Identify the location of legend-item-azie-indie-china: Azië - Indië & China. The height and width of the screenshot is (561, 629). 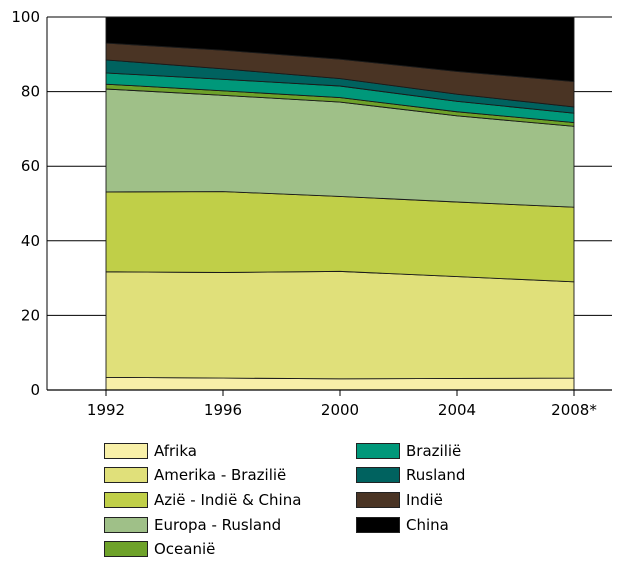
(202, 500).